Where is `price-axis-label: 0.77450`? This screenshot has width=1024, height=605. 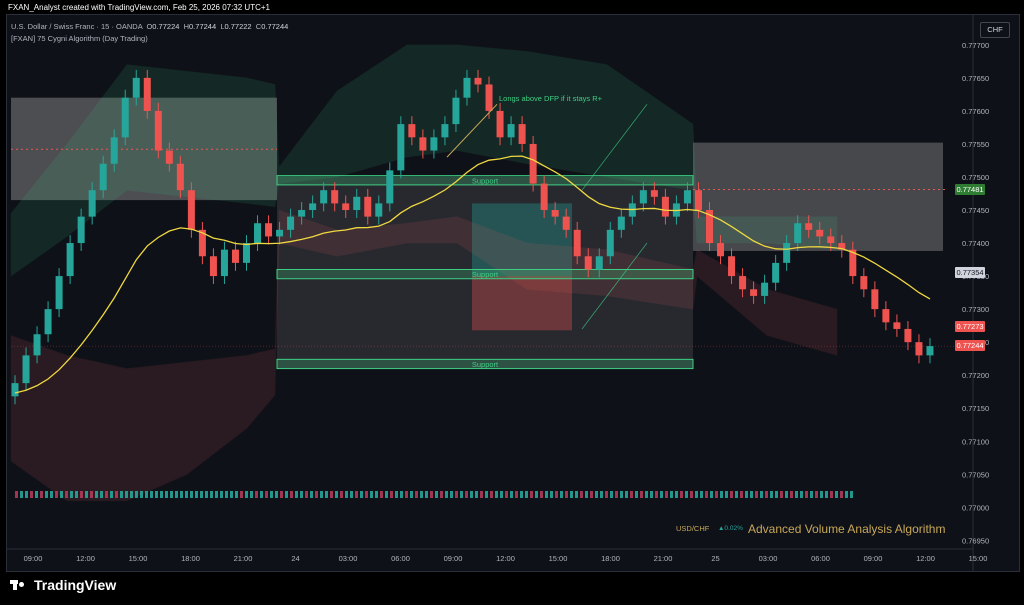
price-axis-label: 0.77450 is located at coordinates (975, 210).